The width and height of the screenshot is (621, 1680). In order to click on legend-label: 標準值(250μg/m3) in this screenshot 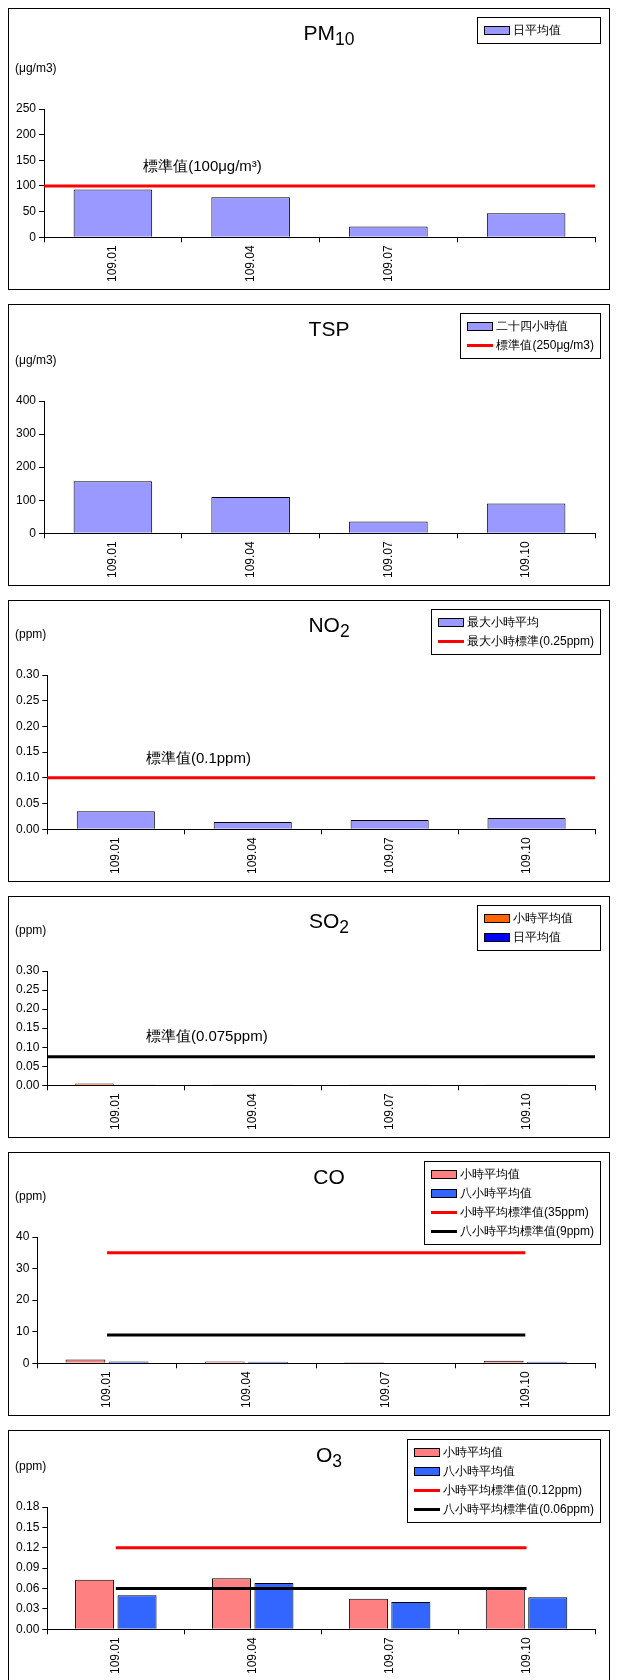, I will do `click(545, 345)`.